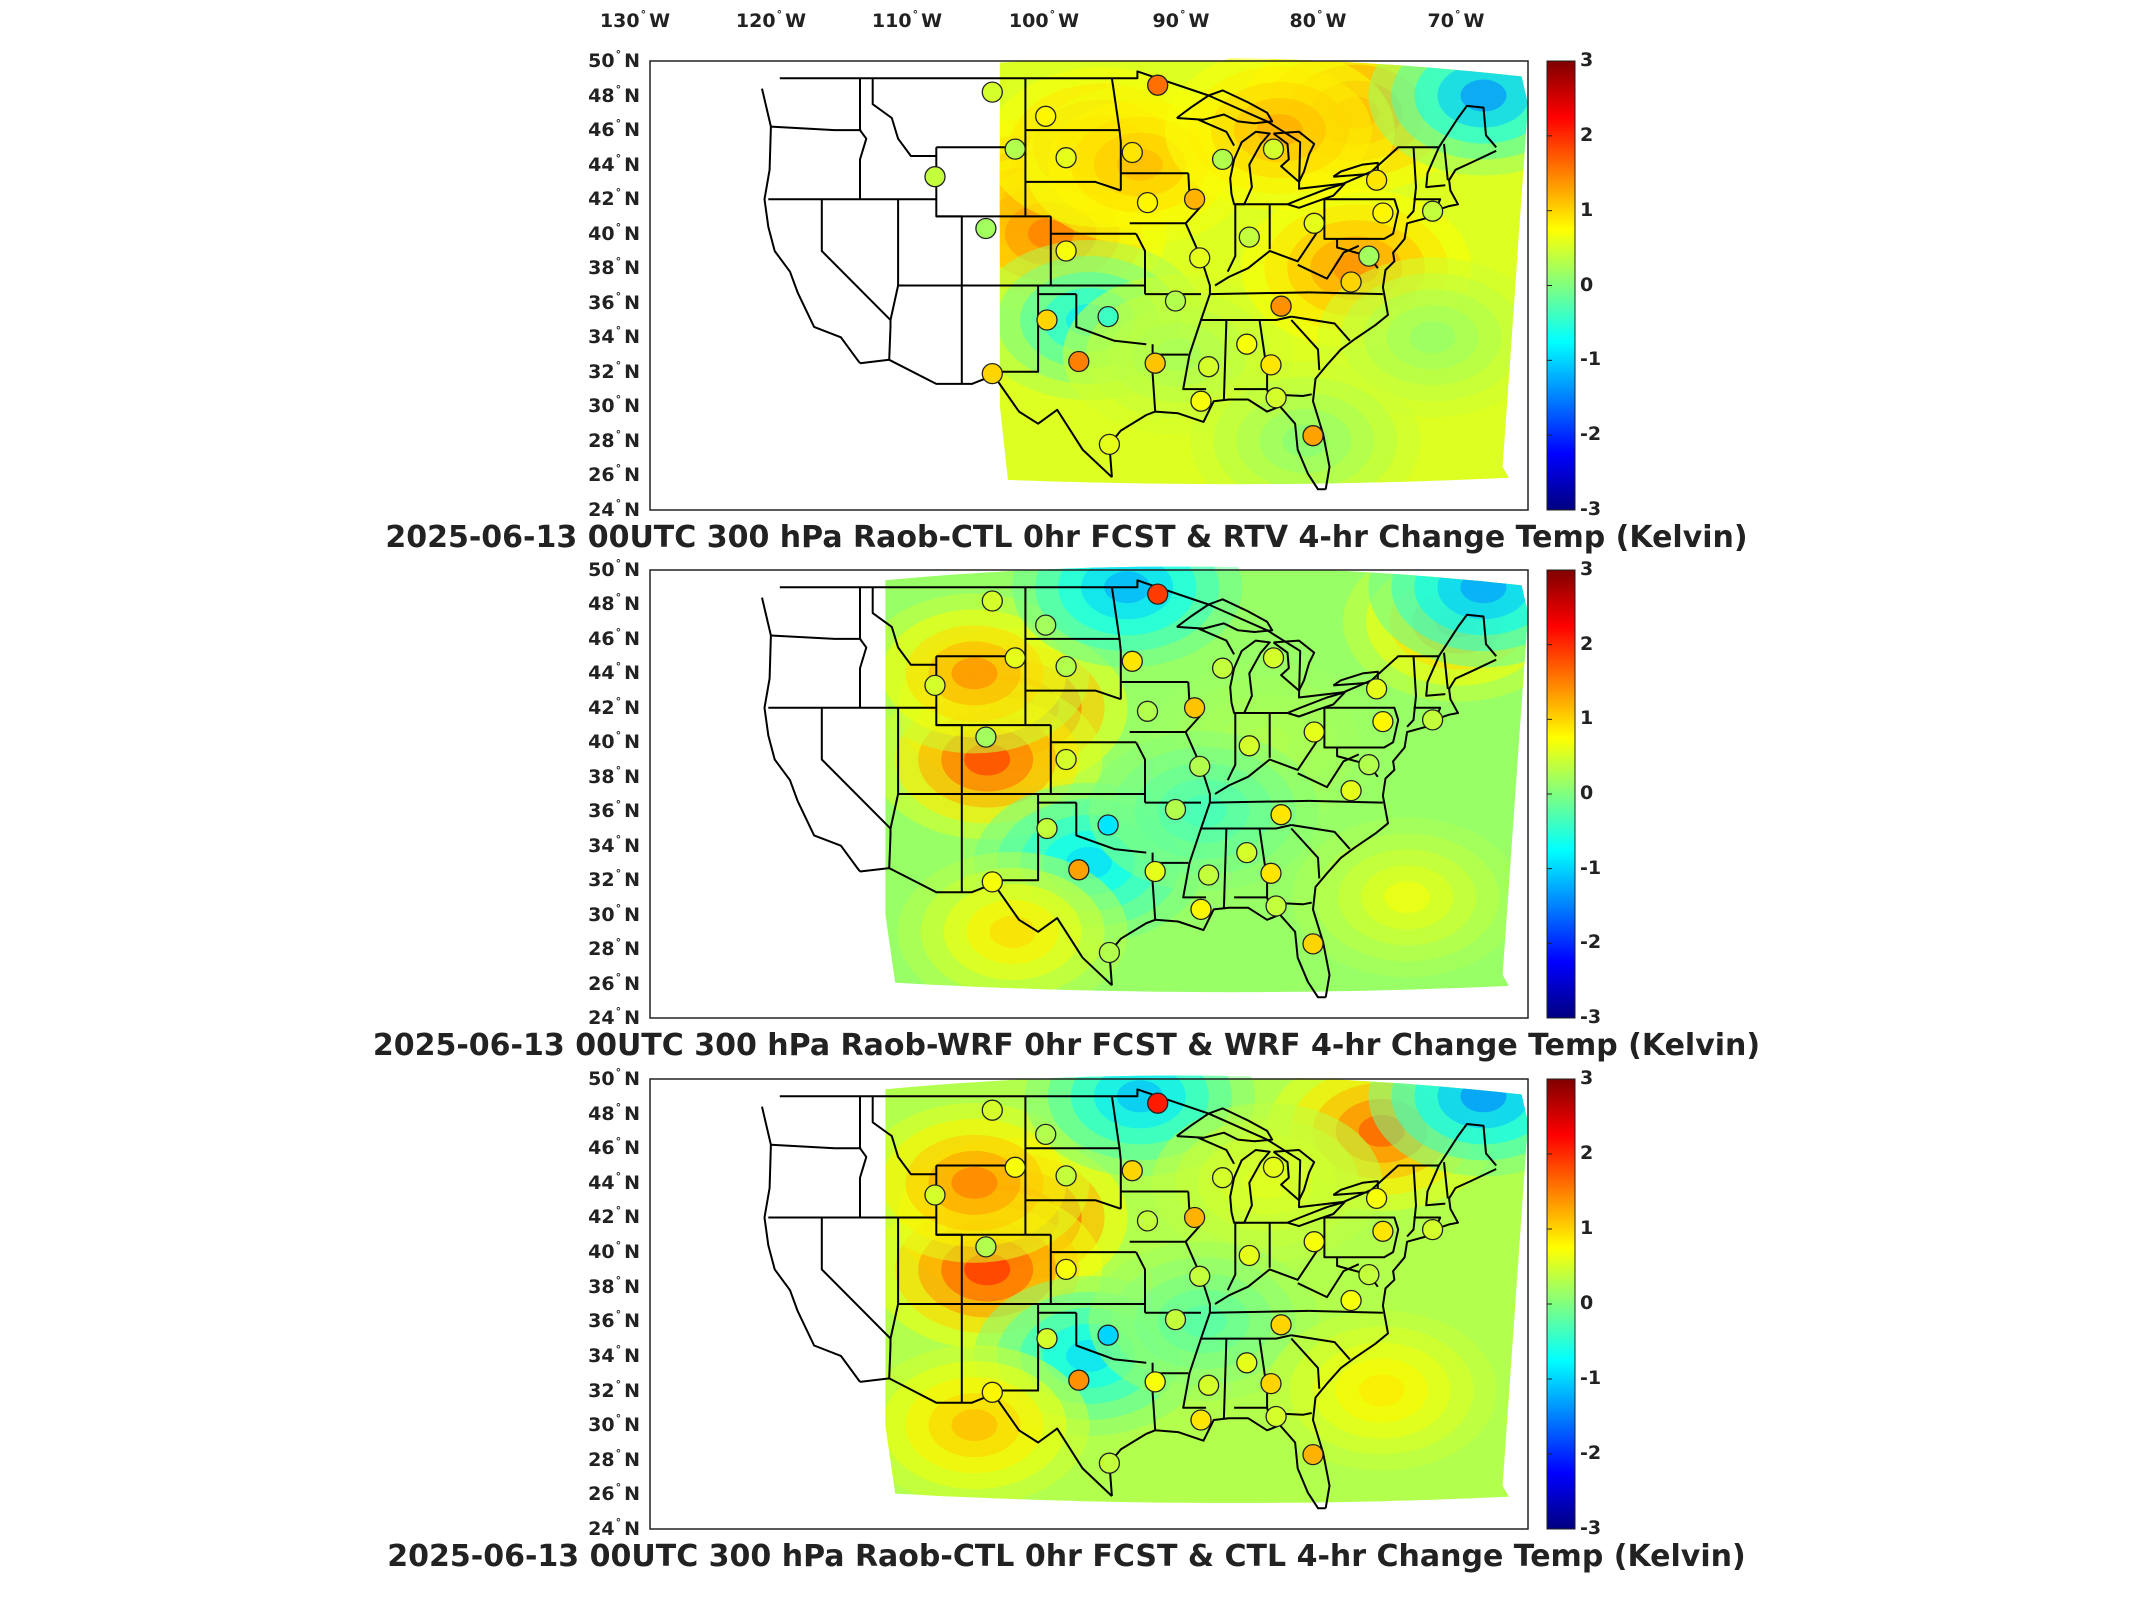 The height and width of the screenshot is (1600, 2133). I want to click on wv-va, so click(1328, 771).